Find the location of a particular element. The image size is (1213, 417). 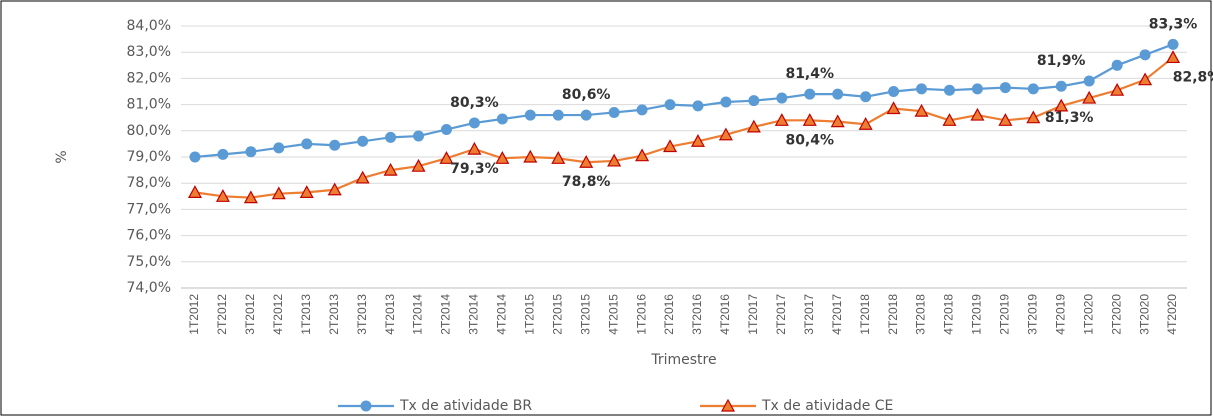

x-tick-label: 3T2019 is located at coordinates (1032, 314).